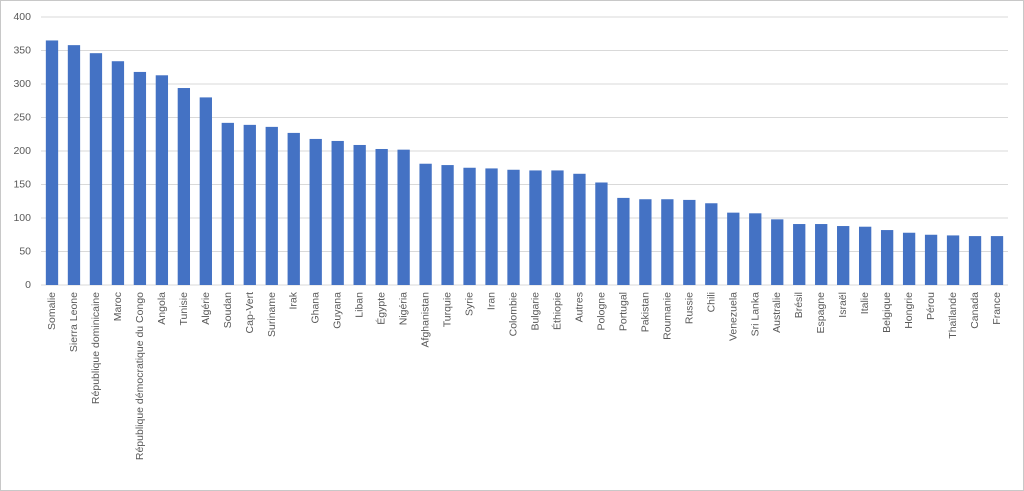 The image size is (1024, 491). I want to click on x-tick-label: Suriname, so click(272, 314).